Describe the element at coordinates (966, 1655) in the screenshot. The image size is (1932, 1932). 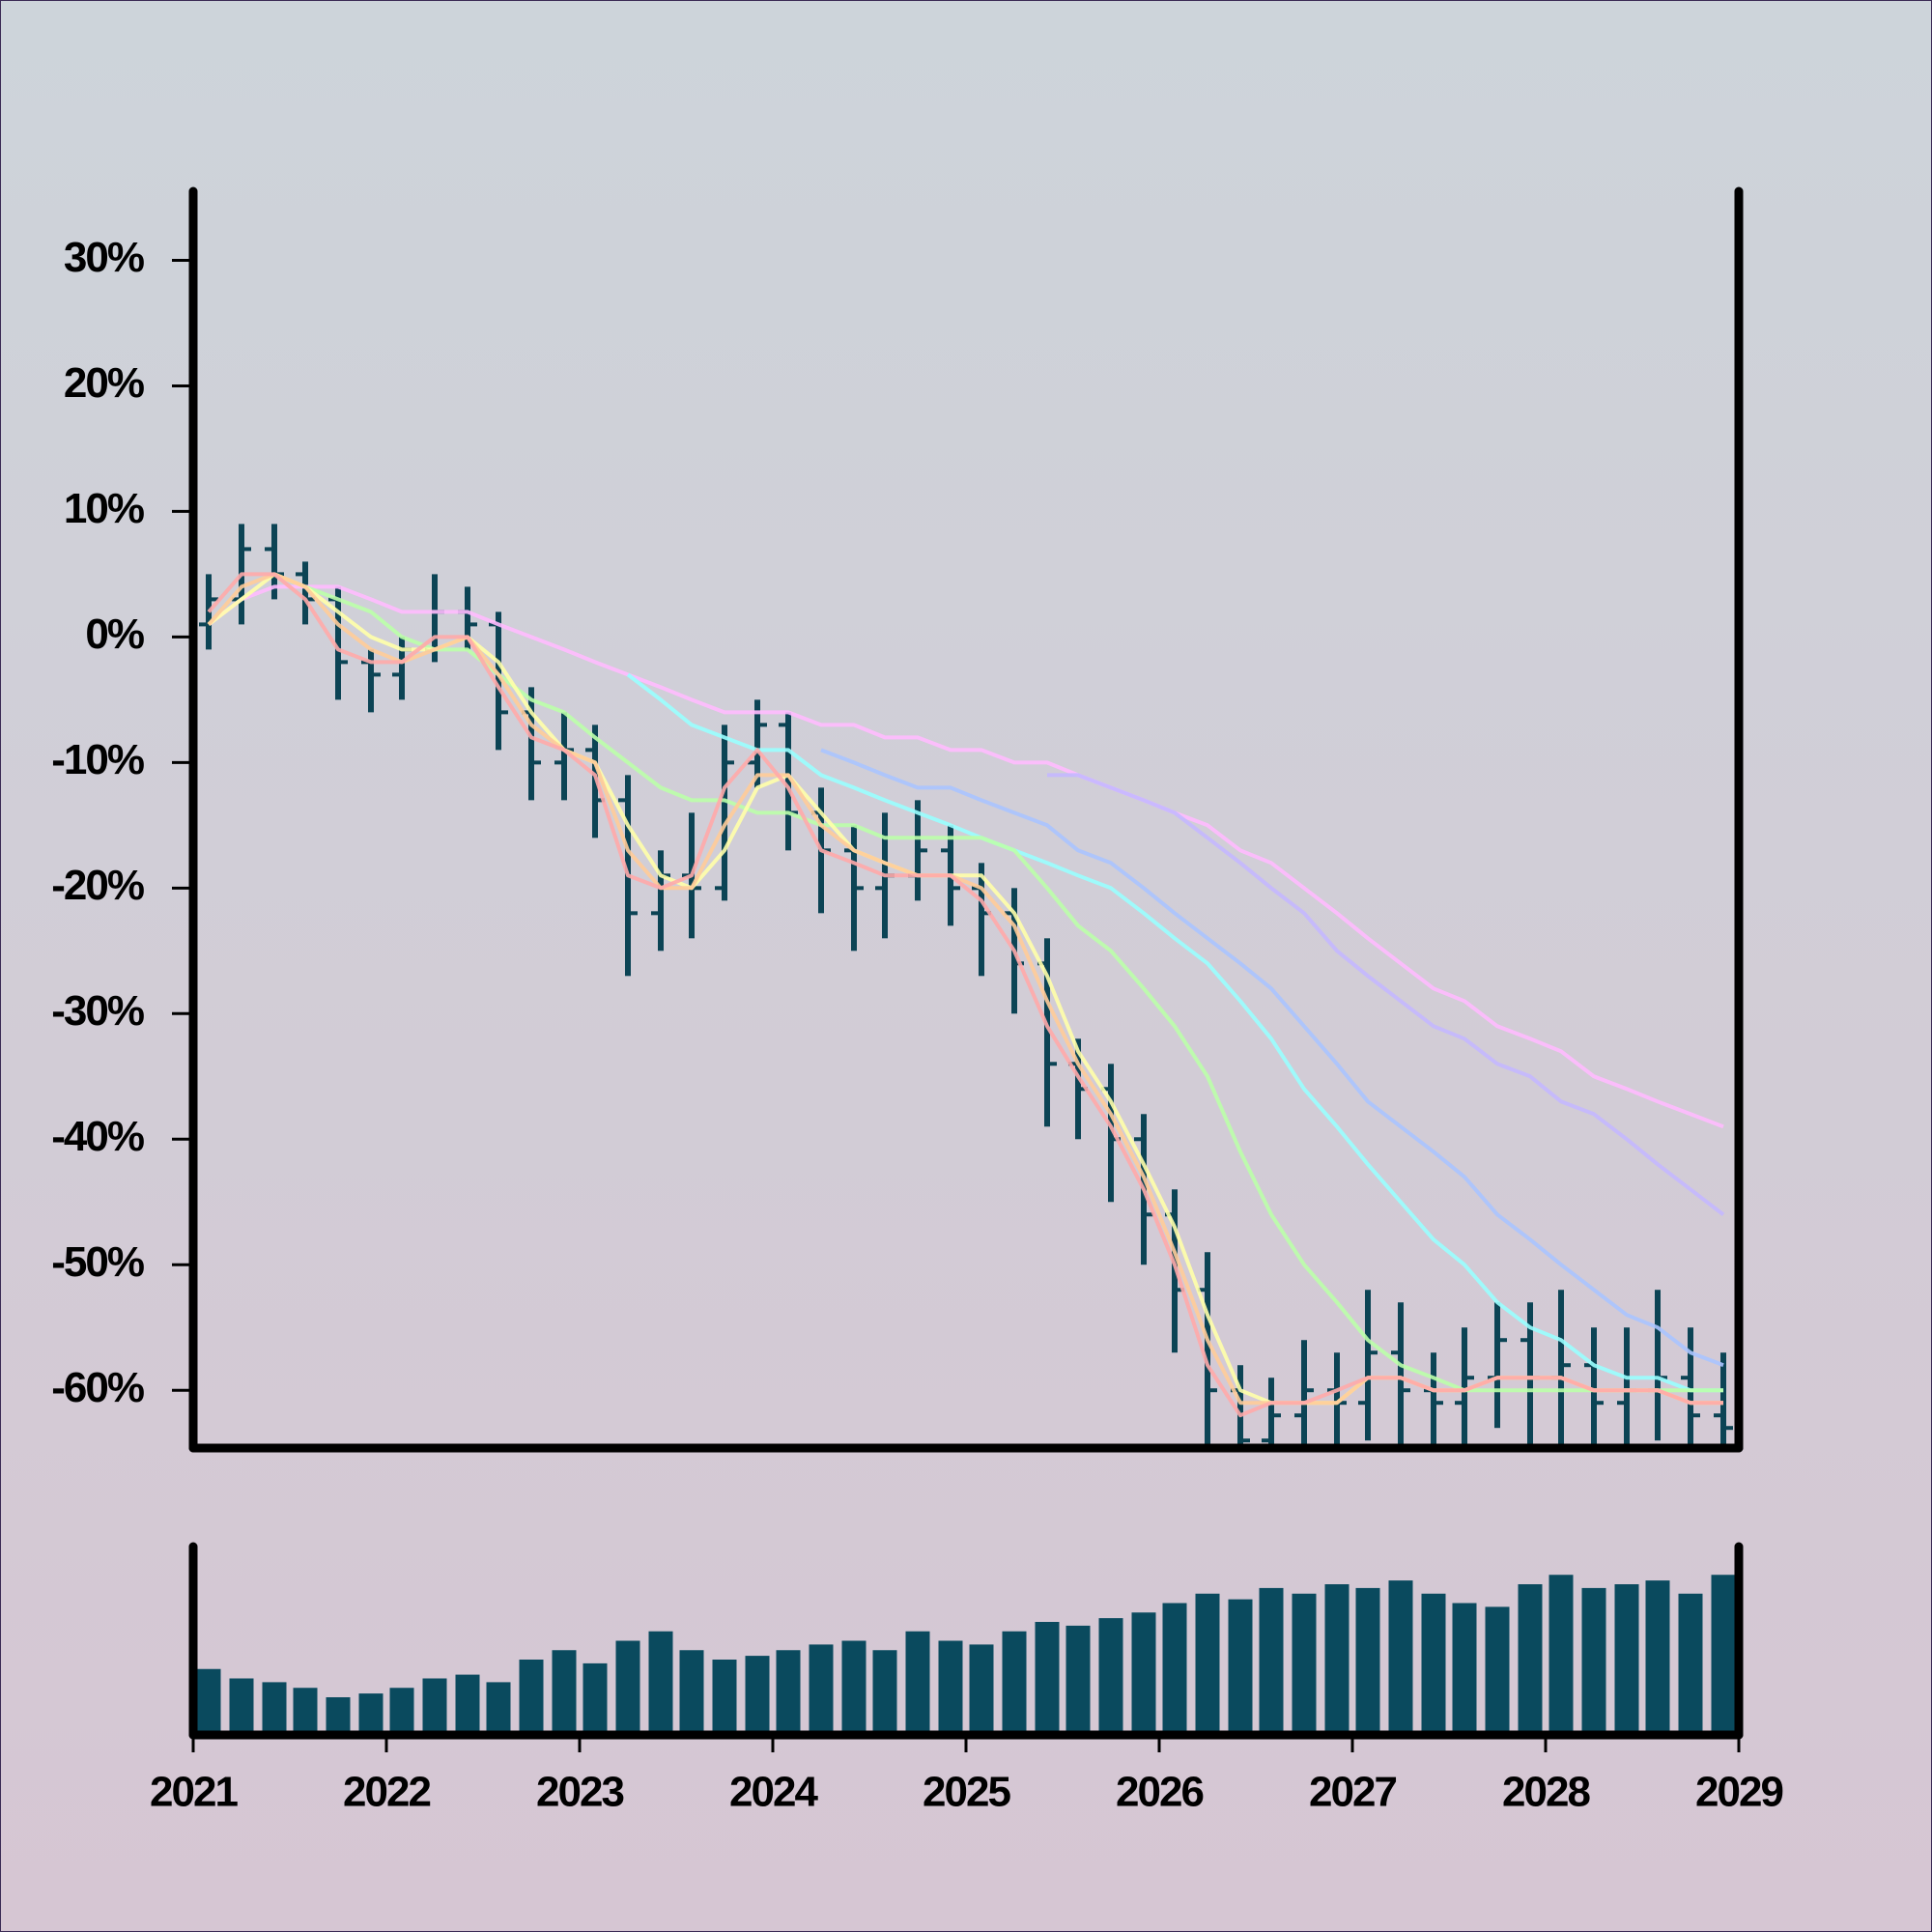
I see `volume-panel` at that location.